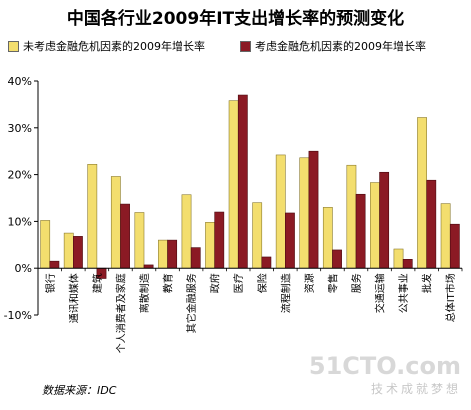  What do you see at coordinates (427, 283) in the screenshot?
I see `x-category-label: 批发` at bounding box center [427, 283].